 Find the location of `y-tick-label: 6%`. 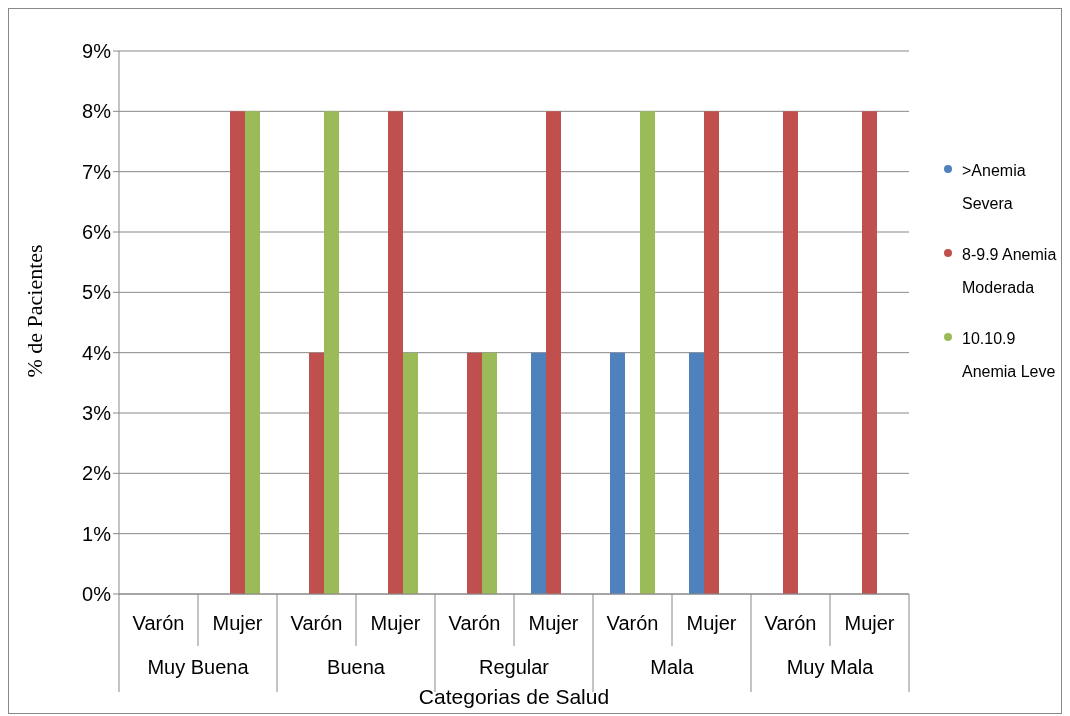

y-tick-label: 6% is located at coordinates (97, 232).